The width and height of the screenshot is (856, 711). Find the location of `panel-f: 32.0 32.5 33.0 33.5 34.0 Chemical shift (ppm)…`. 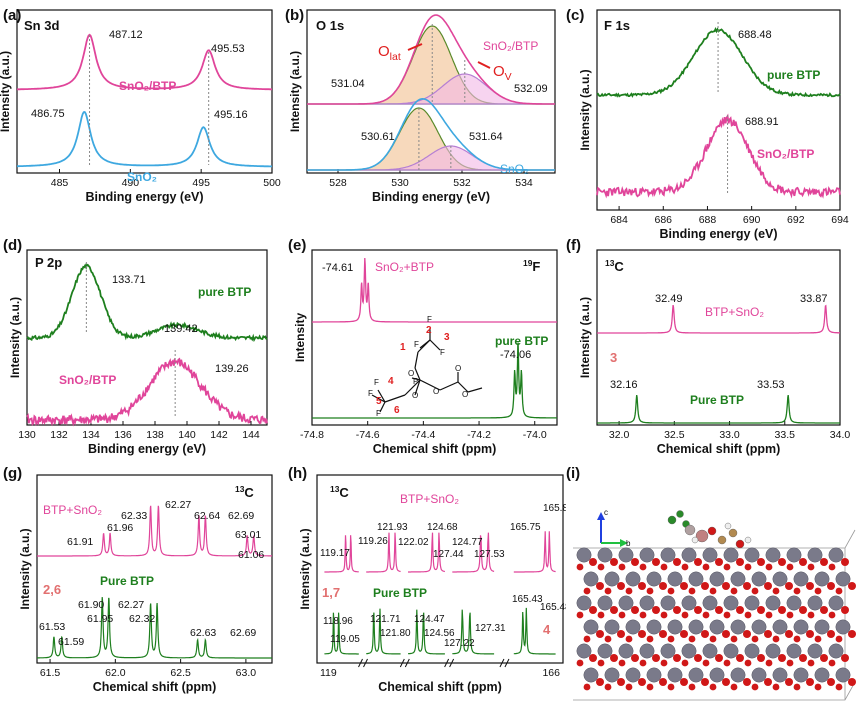

panel-f: 32.0 32.5 33.0 33.5 34.0 Chemical shift (ppm)… is located at coordinates (708, 346).